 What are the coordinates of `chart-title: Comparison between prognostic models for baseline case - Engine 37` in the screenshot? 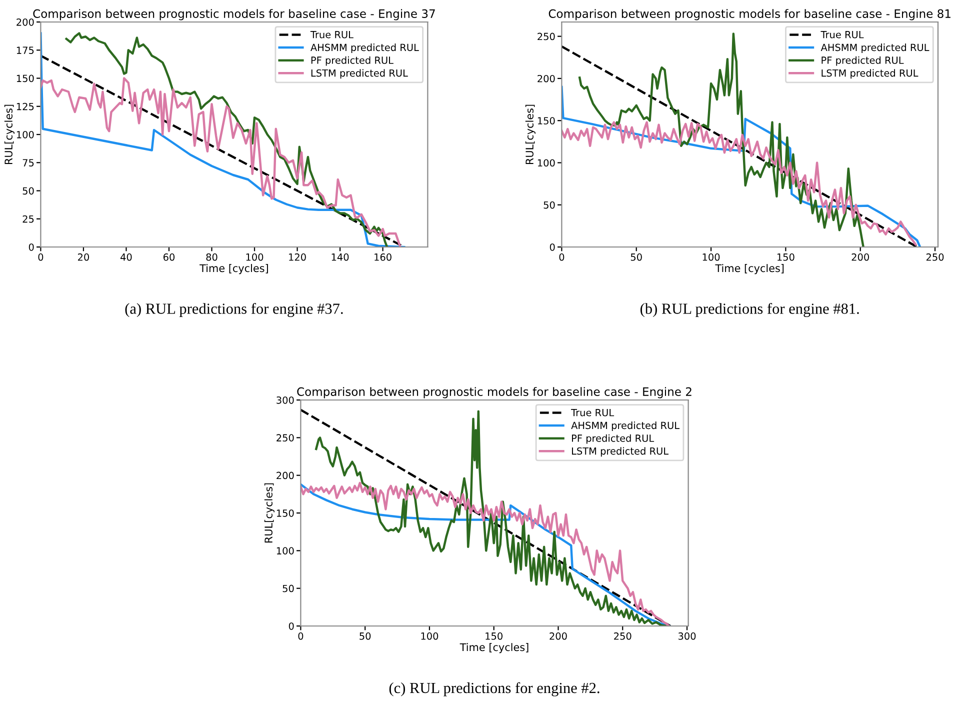 It's located at (234, 14).